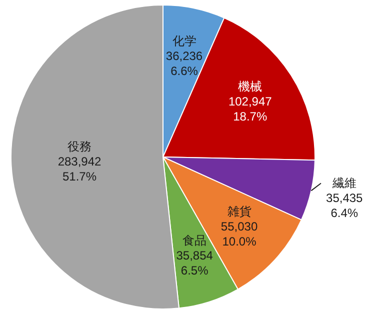  What do you see at coordinates (194, 240) in the screenshot?
I see `slice-label: 食品` at bounding box center [194, 240].